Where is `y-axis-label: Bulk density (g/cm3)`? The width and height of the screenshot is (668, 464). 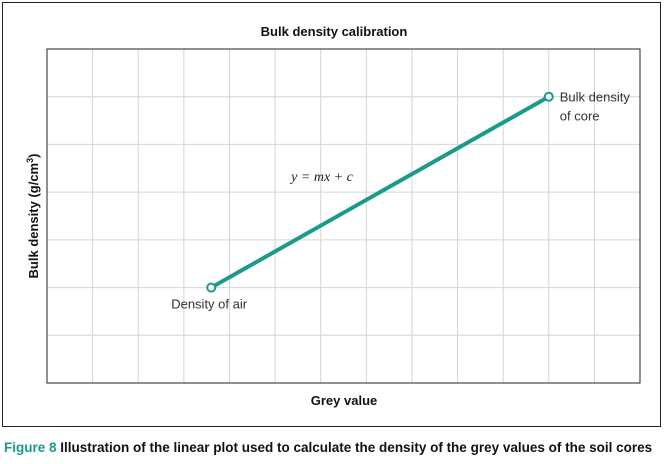
y-axis-label: Bulk density (g/cm3) is located at coordinates (33, 216).